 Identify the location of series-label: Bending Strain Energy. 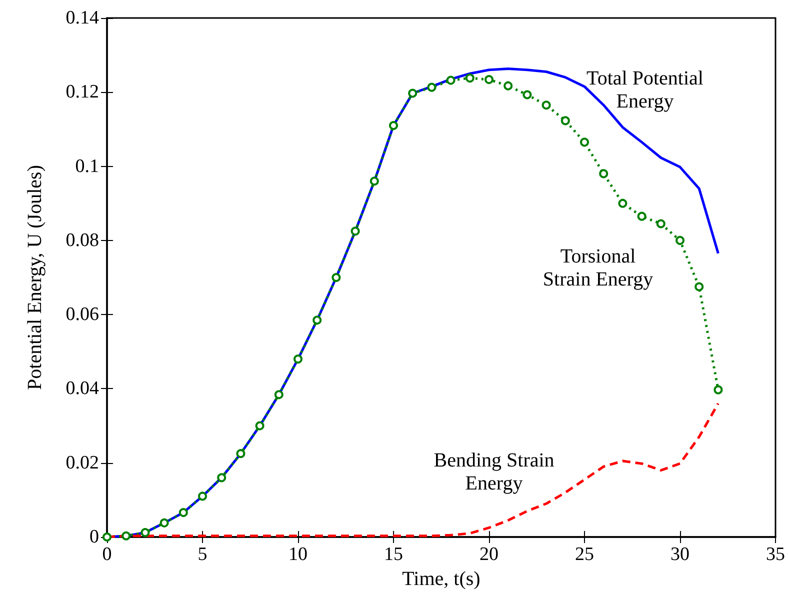
(494, 472).